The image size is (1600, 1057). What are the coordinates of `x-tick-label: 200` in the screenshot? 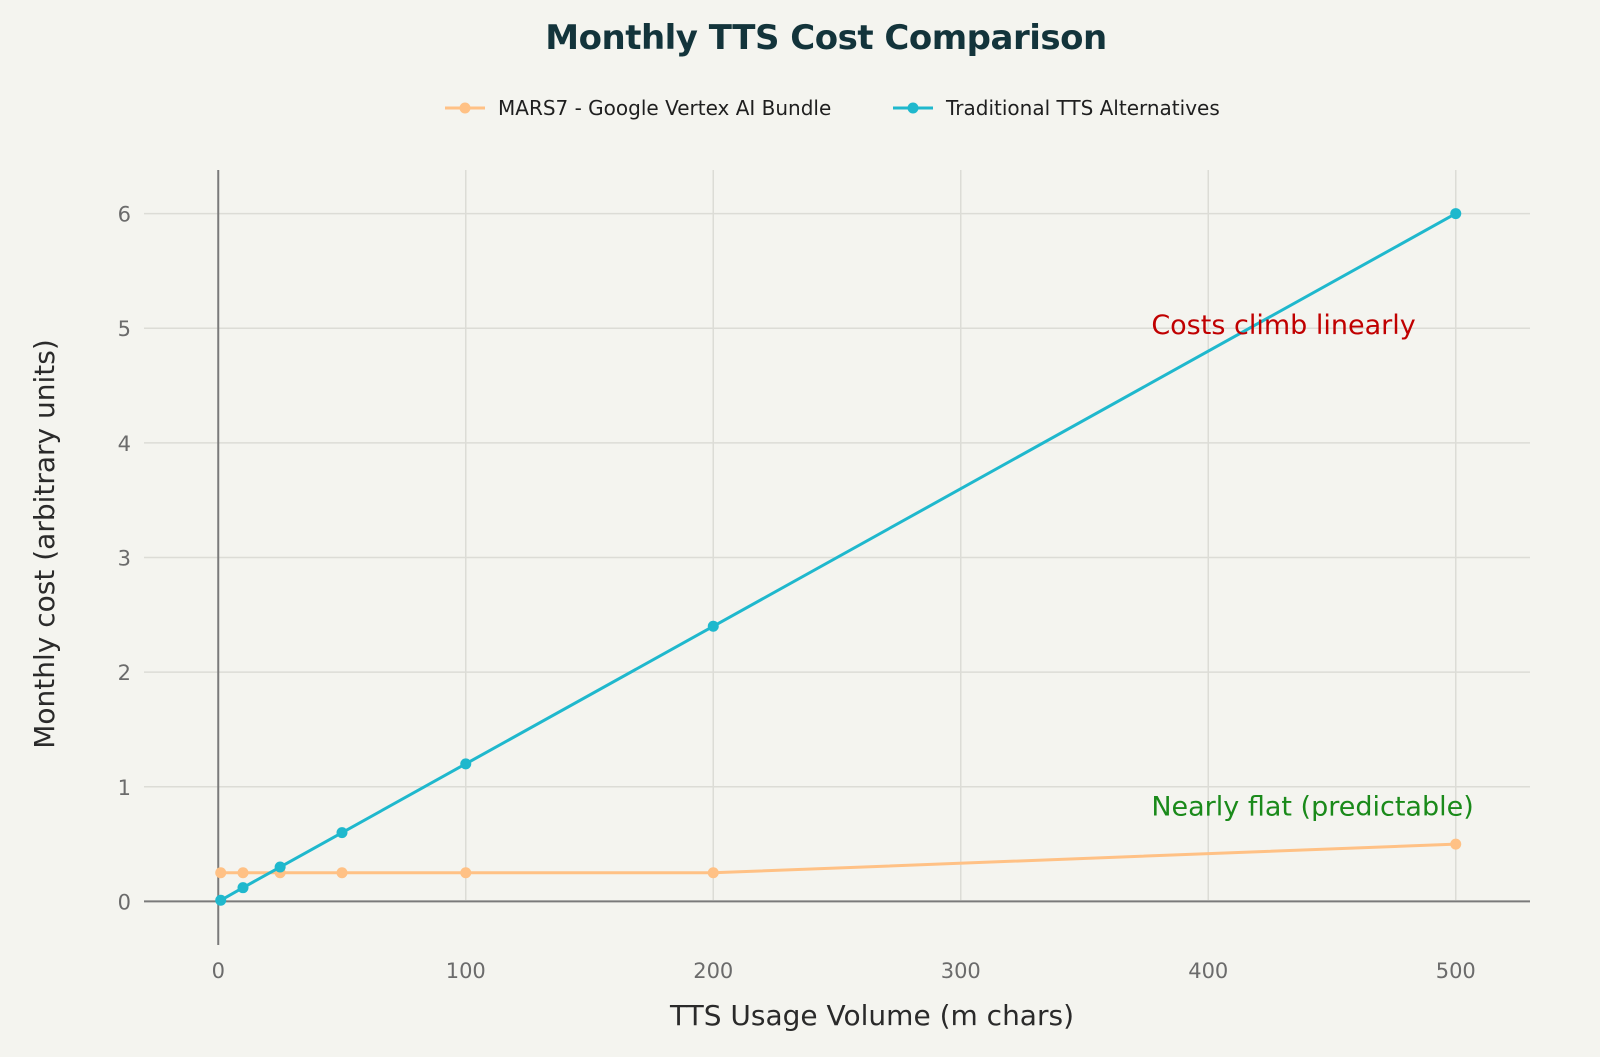 It's located at (713, 971).